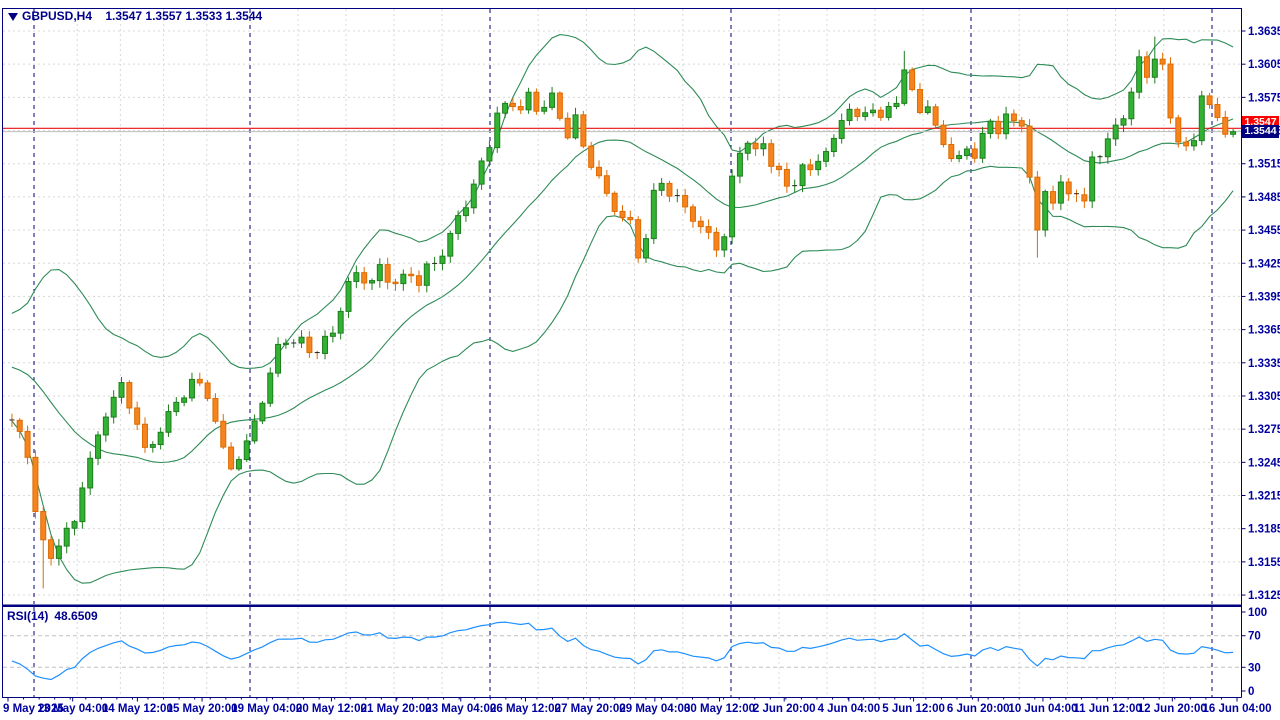 This screenshot has width=1280, height=720. What do you see at coordinates (1264, 530) in the screenshot?
I see `price-axis-label: 1.3185` at bounding box center [1264, 530].